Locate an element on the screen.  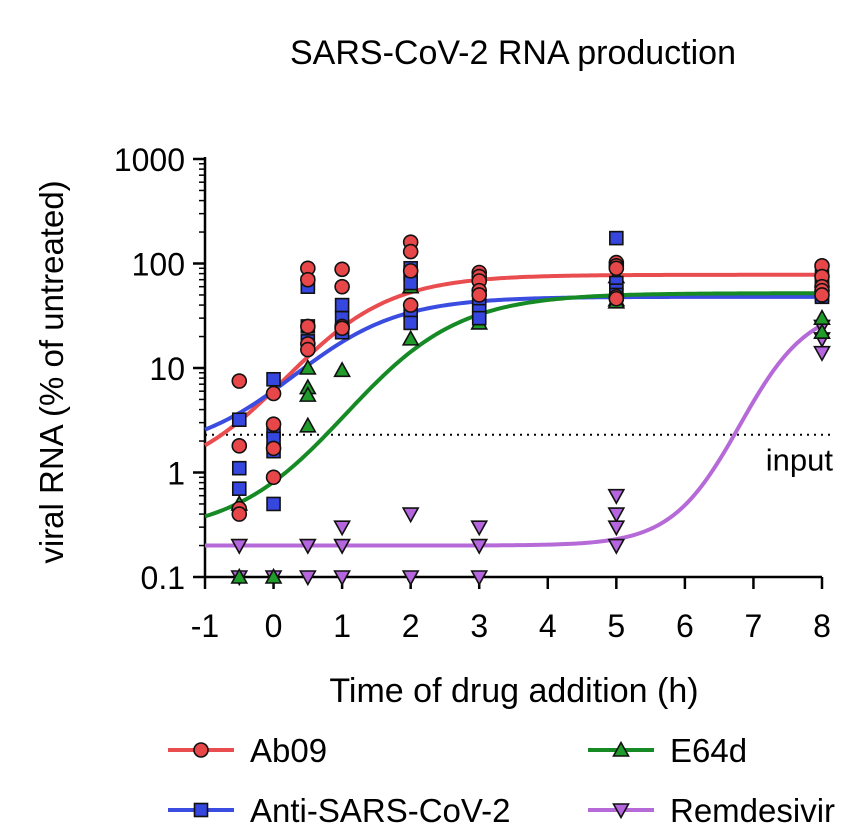
y-tick-label: 1000 is located at coordinates (149, 160).